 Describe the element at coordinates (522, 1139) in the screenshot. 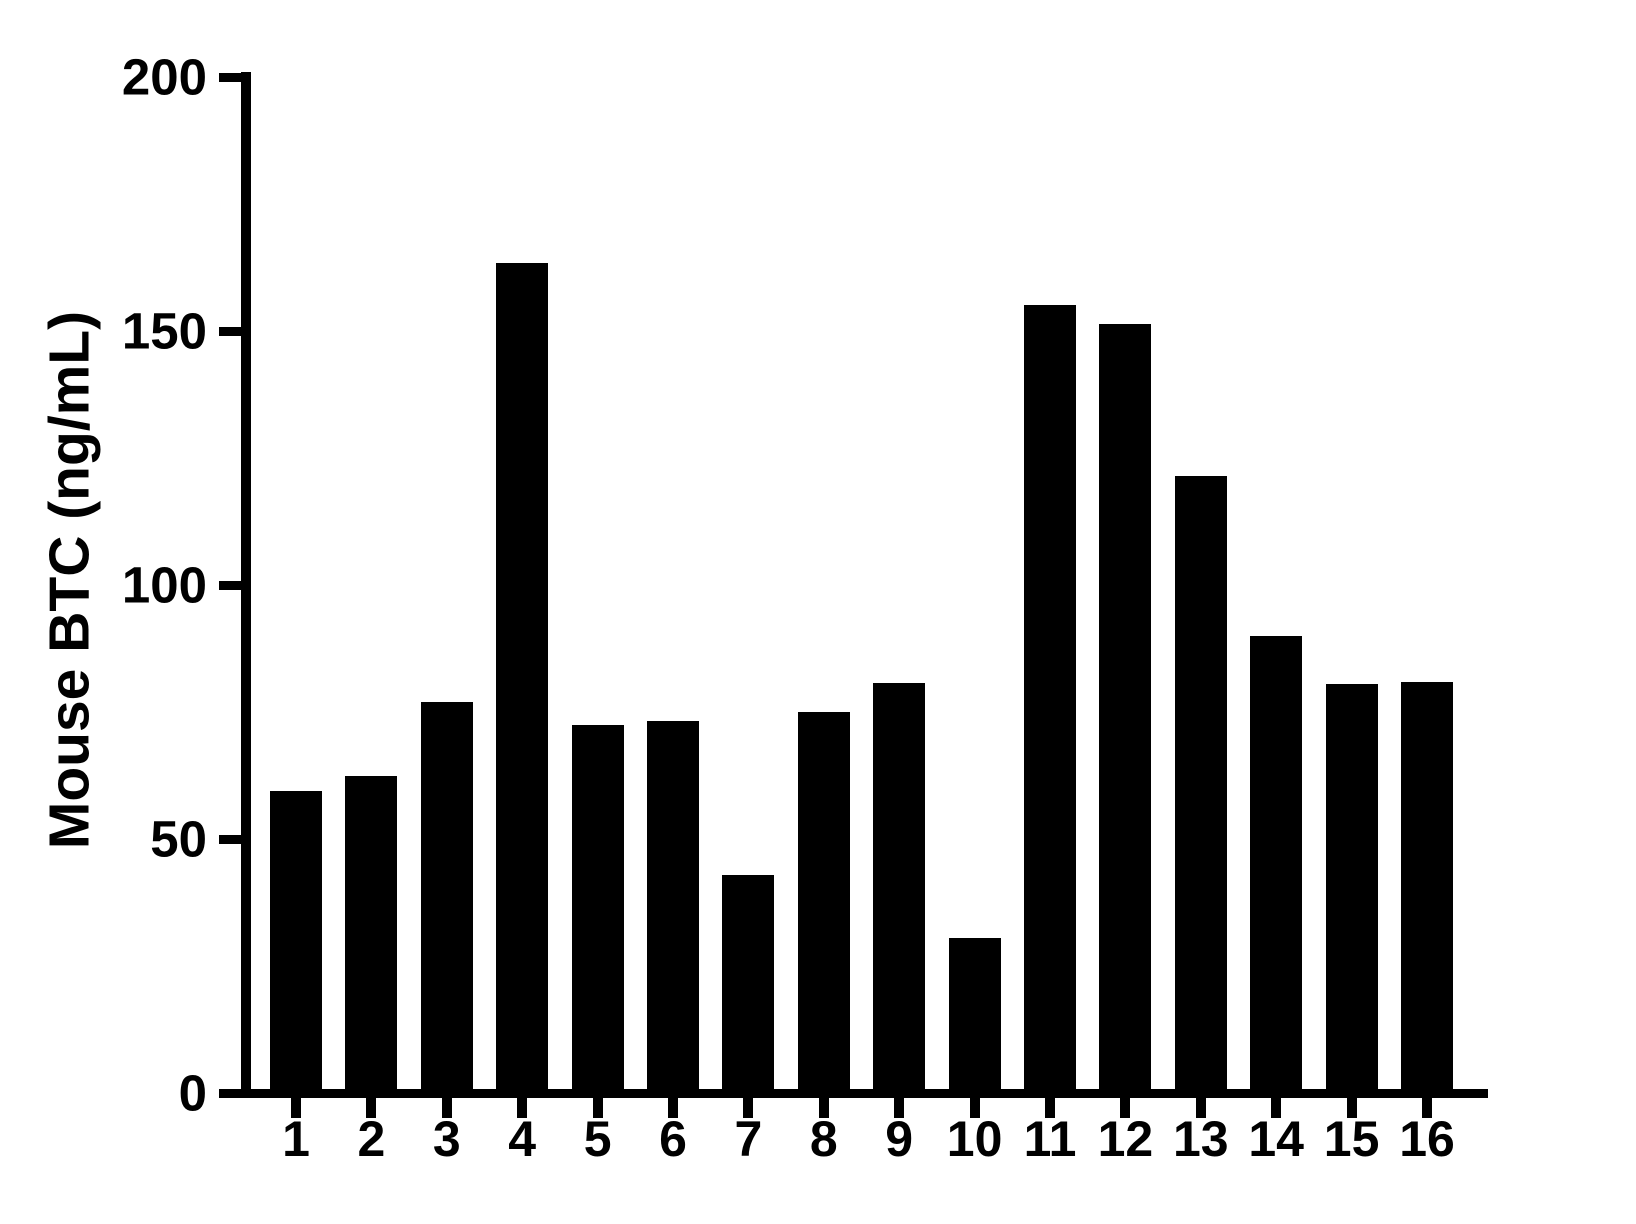

I see `x-tick-label-4: 4` at that location.